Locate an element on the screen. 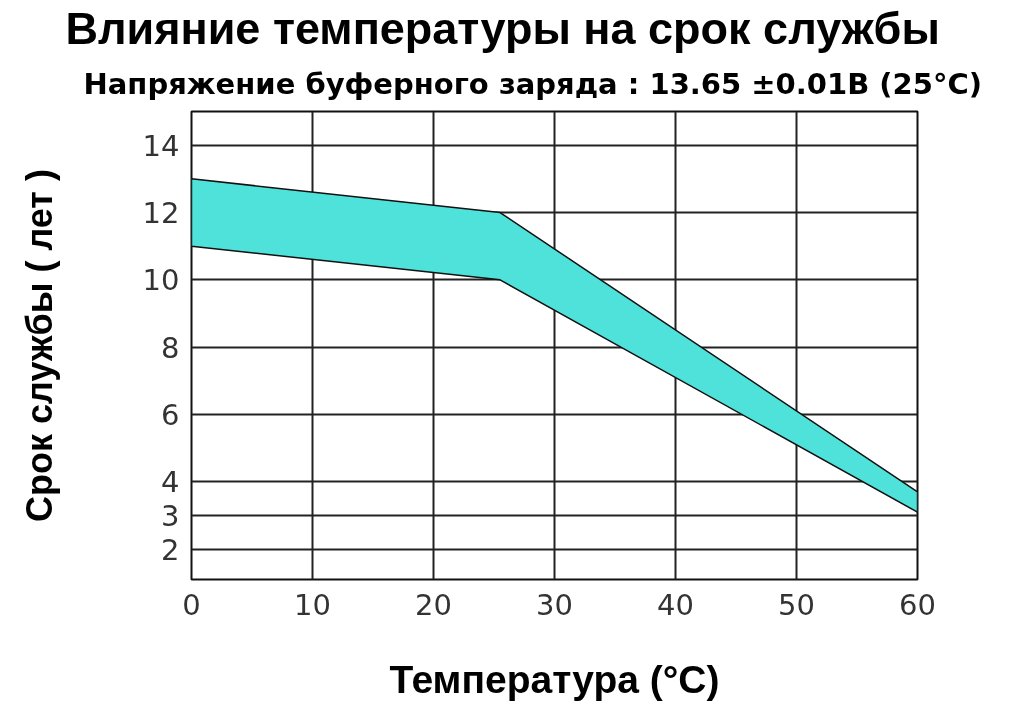 The image size is (1030, 704). x-tick-label: 50 is located at coordinates (796, 604).